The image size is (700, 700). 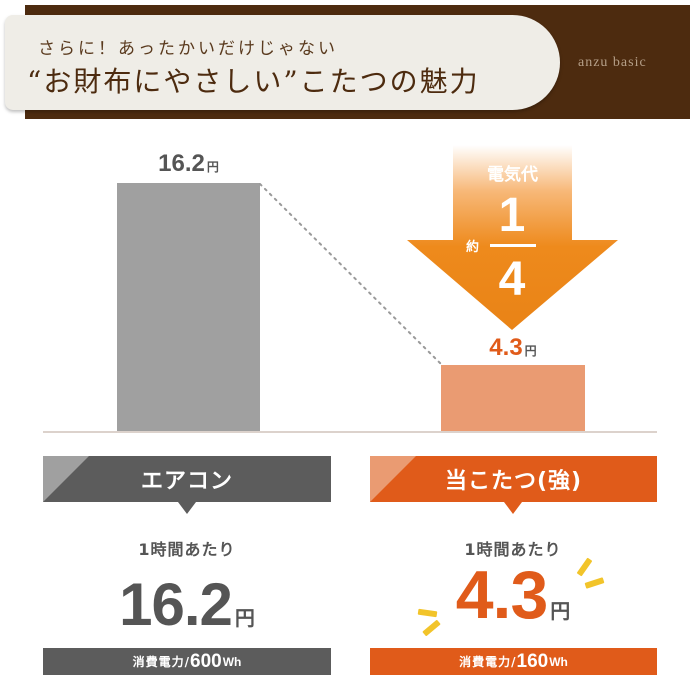 I want to click on power-consumption-kotatsu: 消費電力/160 Wh, so click(x=513, y=661).